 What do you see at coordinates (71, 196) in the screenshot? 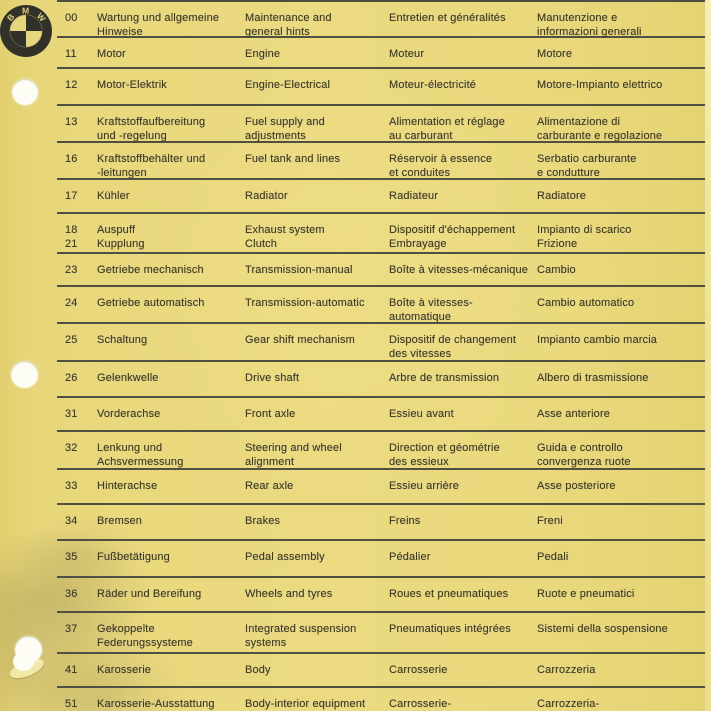
I see `row-code: 17` at bounding box center [71, 196].